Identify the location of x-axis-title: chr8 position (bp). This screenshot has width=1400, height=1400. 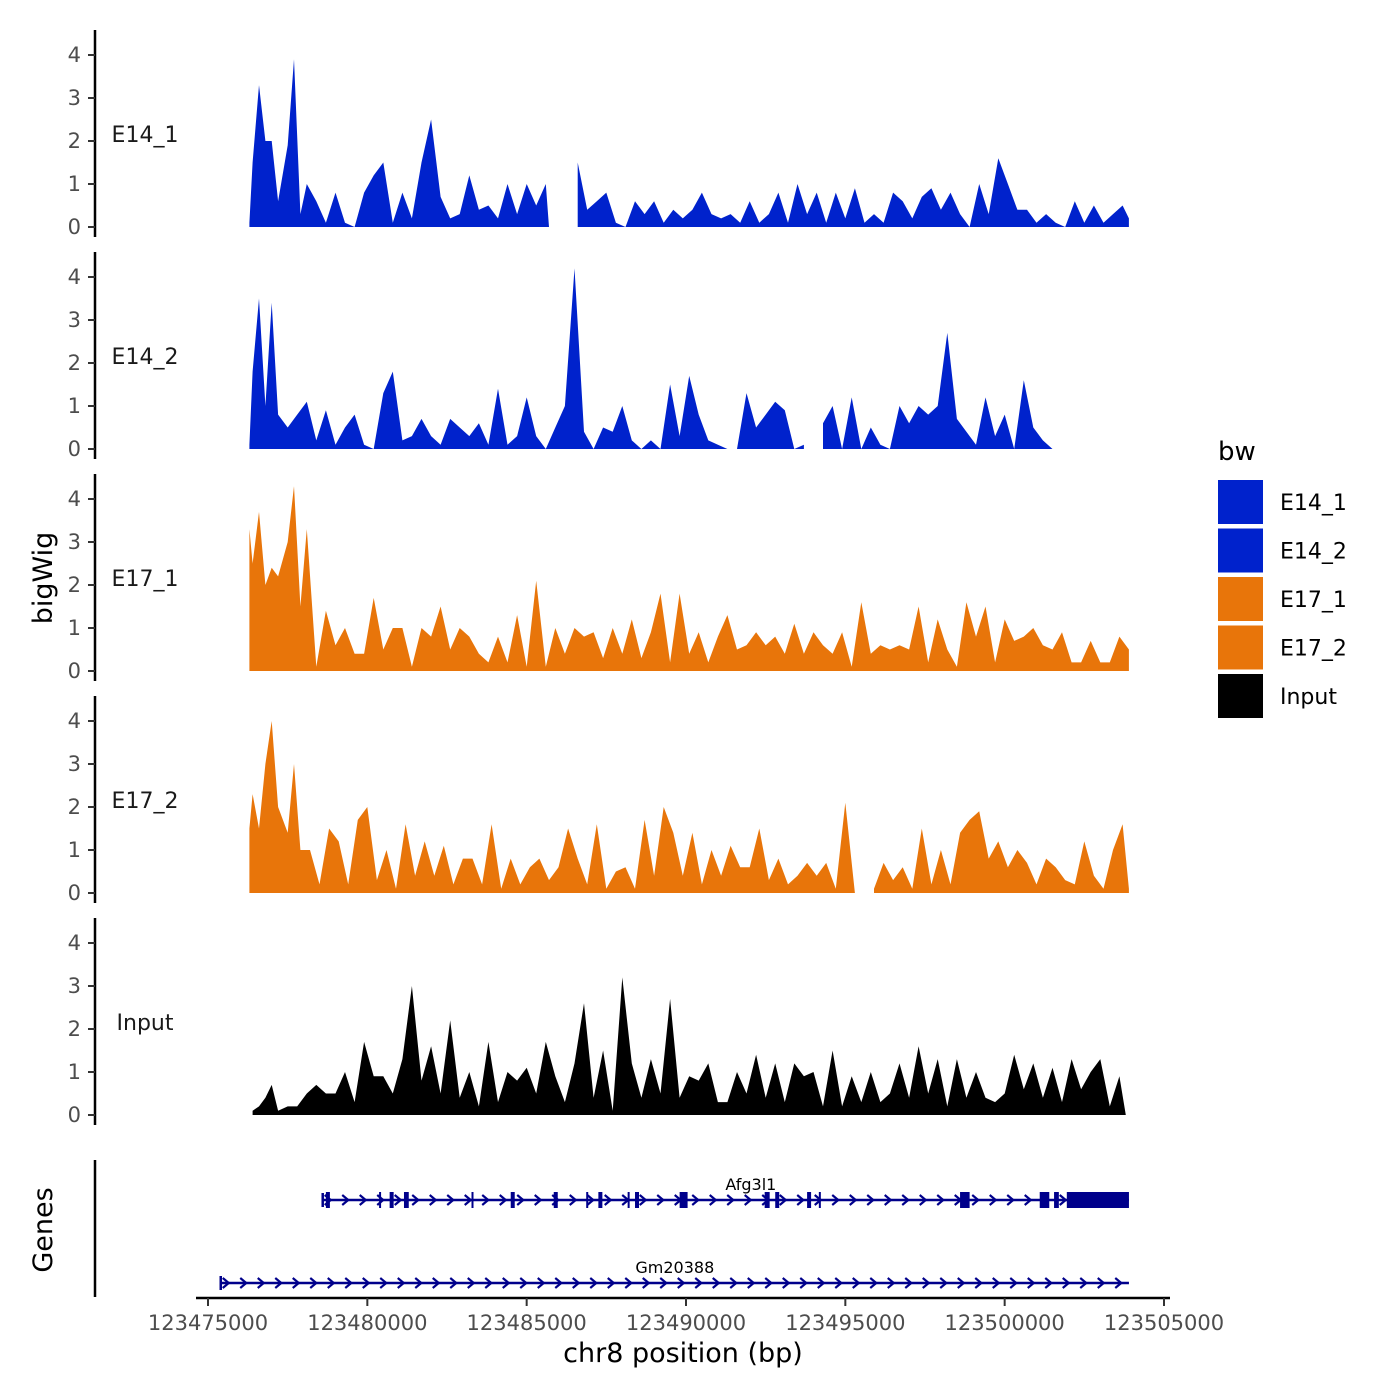
(683, 1353).